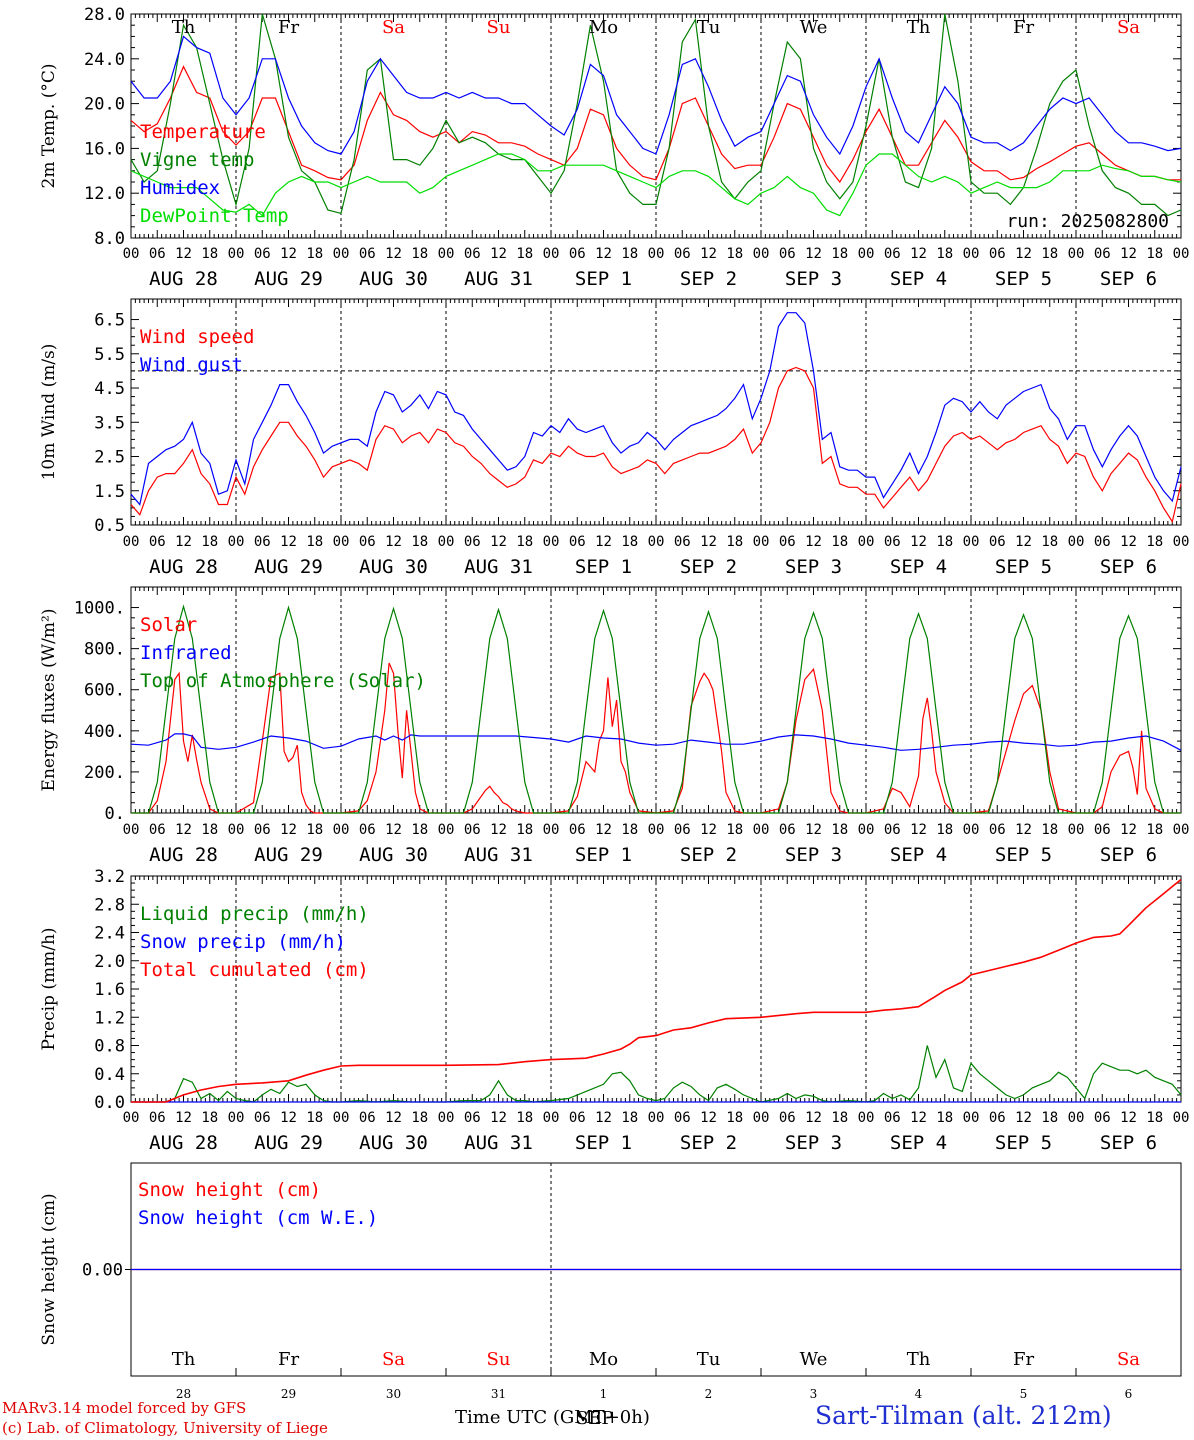 The width and height of the screenshot is (1194, 1440). What do you see at coordinates (603, 1359) in the screenshot?
I see `weekday-label: Mo` at bounding box center [603, 1359].